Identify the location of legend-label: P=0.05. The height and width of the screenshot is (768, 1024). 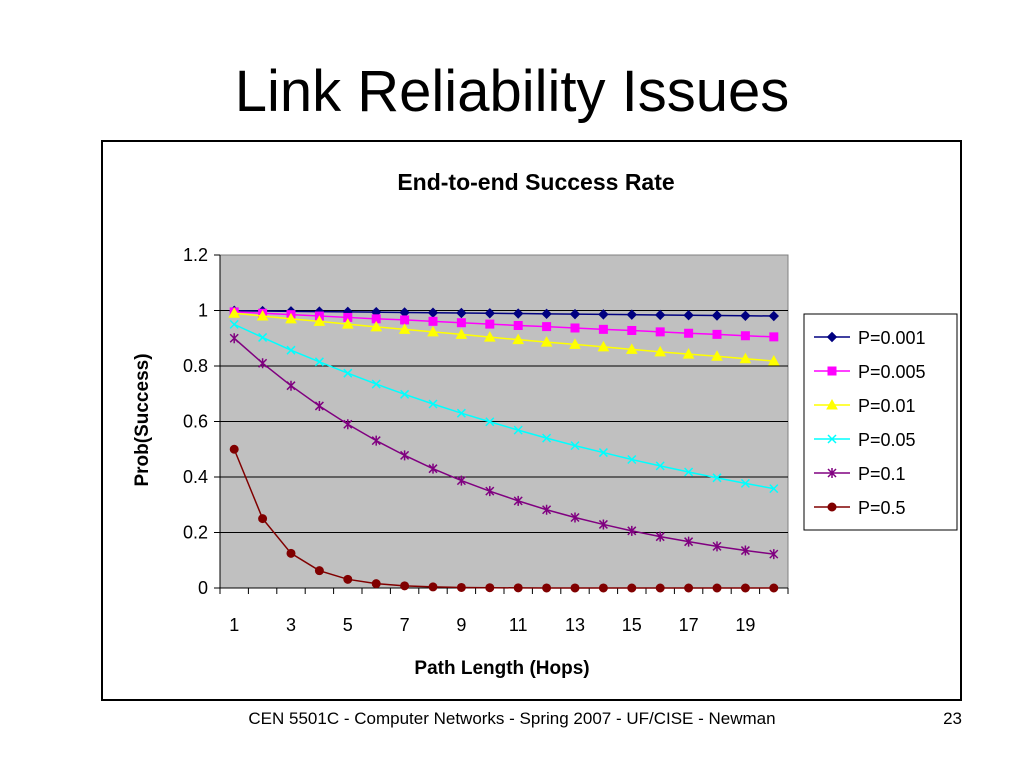
(887, 440).